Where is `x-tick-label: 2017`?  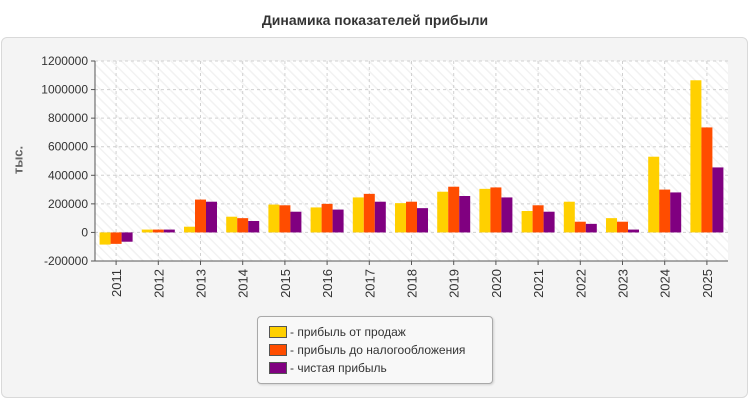
x-tick-label: 2017 is located at coordinates (369, 283).